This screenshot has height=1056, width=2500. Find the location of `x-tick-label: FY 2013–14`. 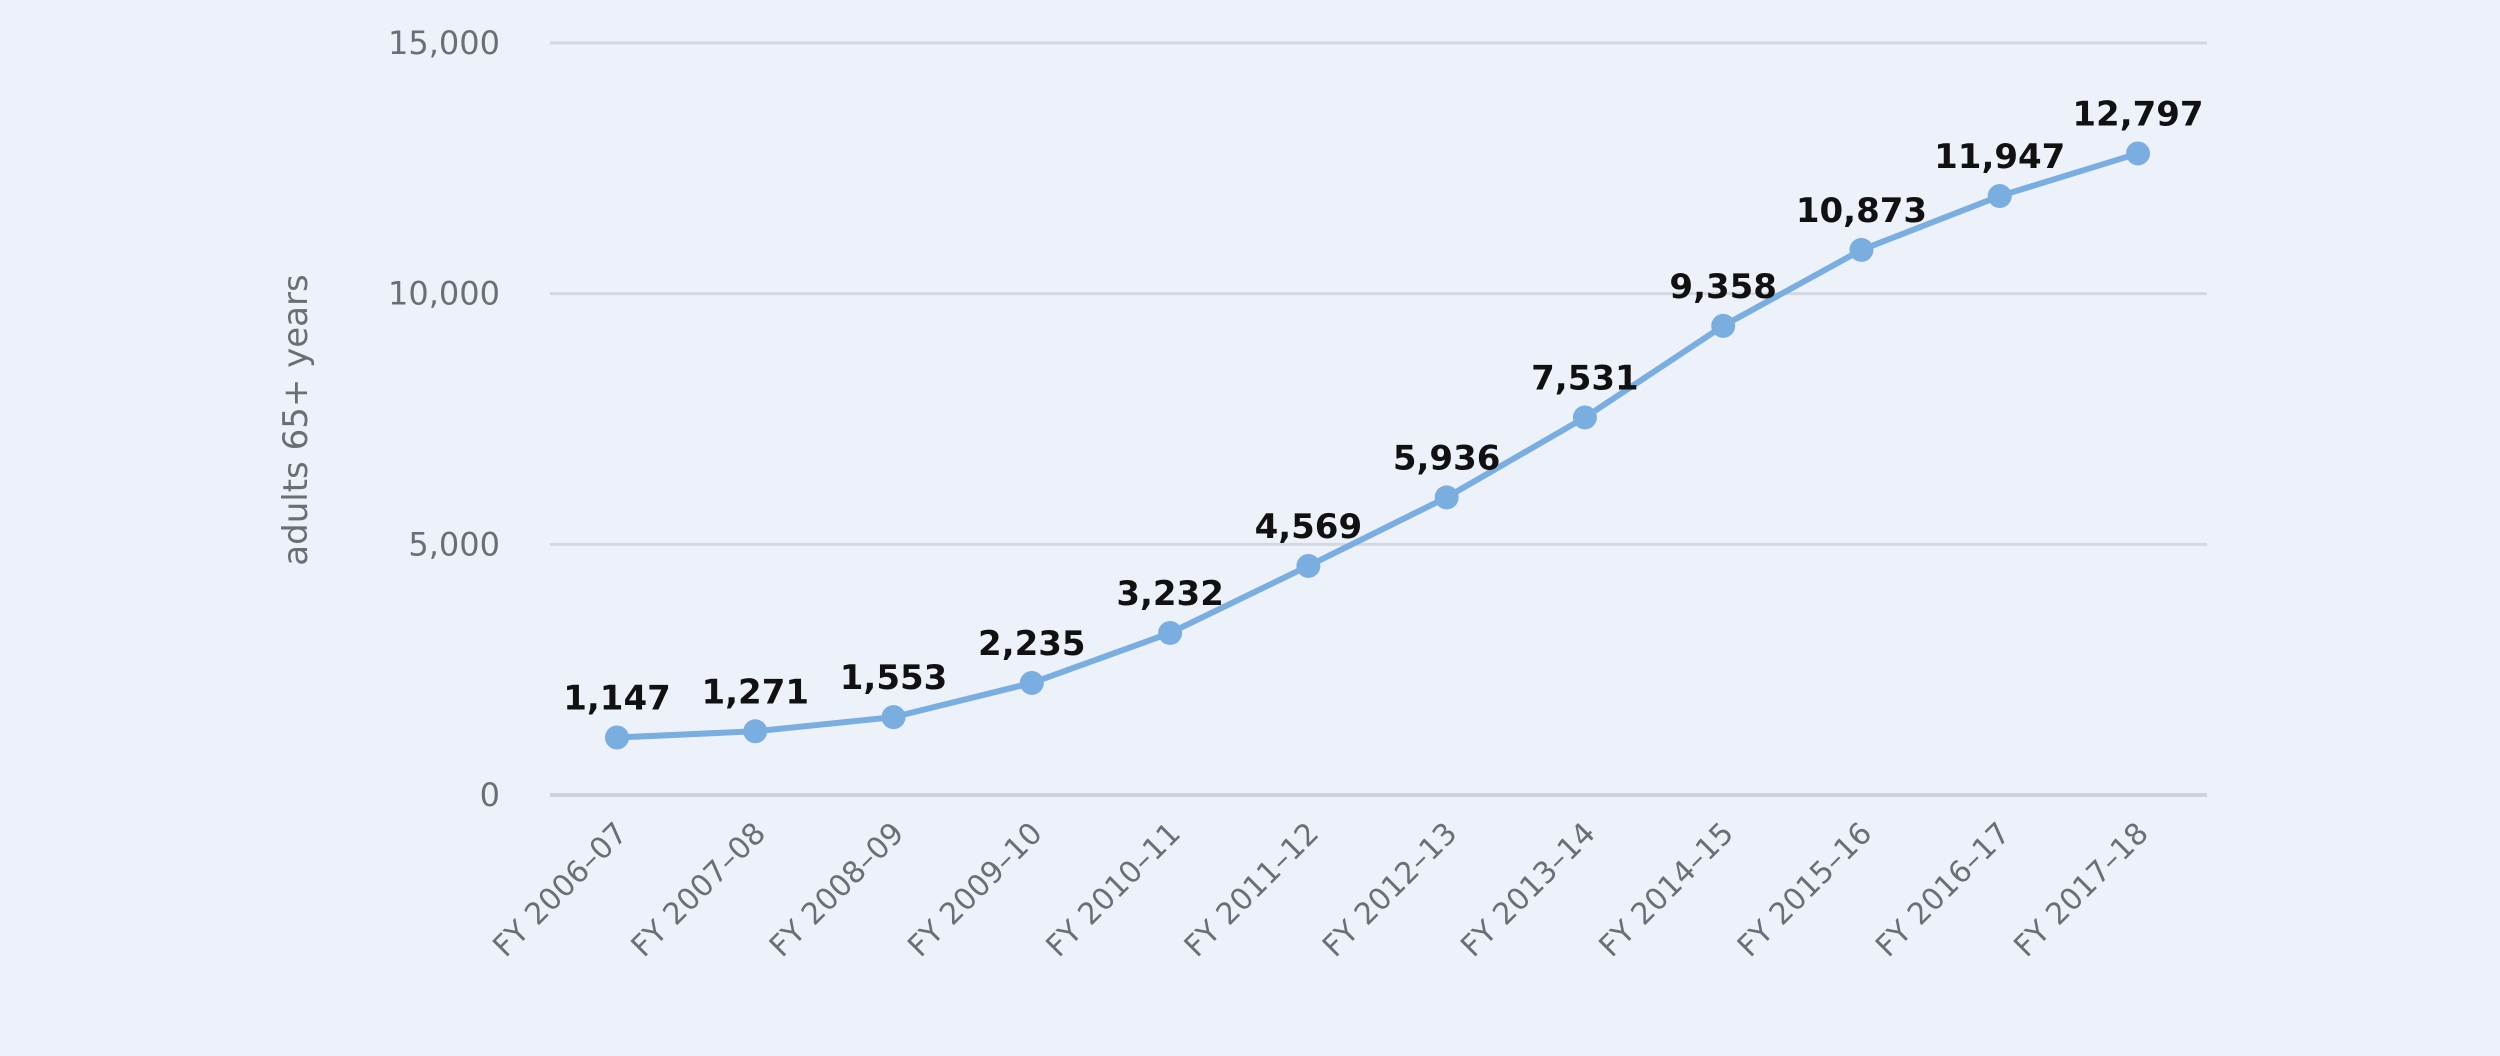

x-tick-label: FY 2013–14 is located at coordinates (1528, 890).